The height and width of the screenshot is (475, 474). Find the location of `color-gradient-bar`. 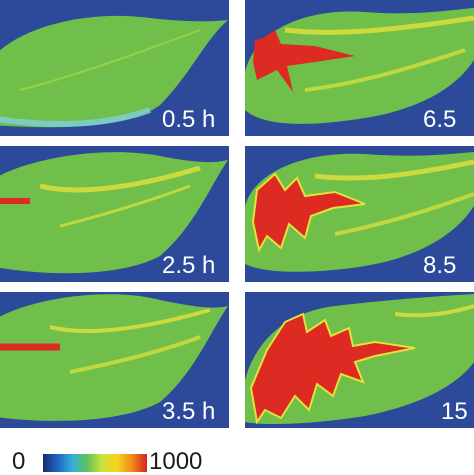

color-gradient-bar is located at coordinates (95, 463).